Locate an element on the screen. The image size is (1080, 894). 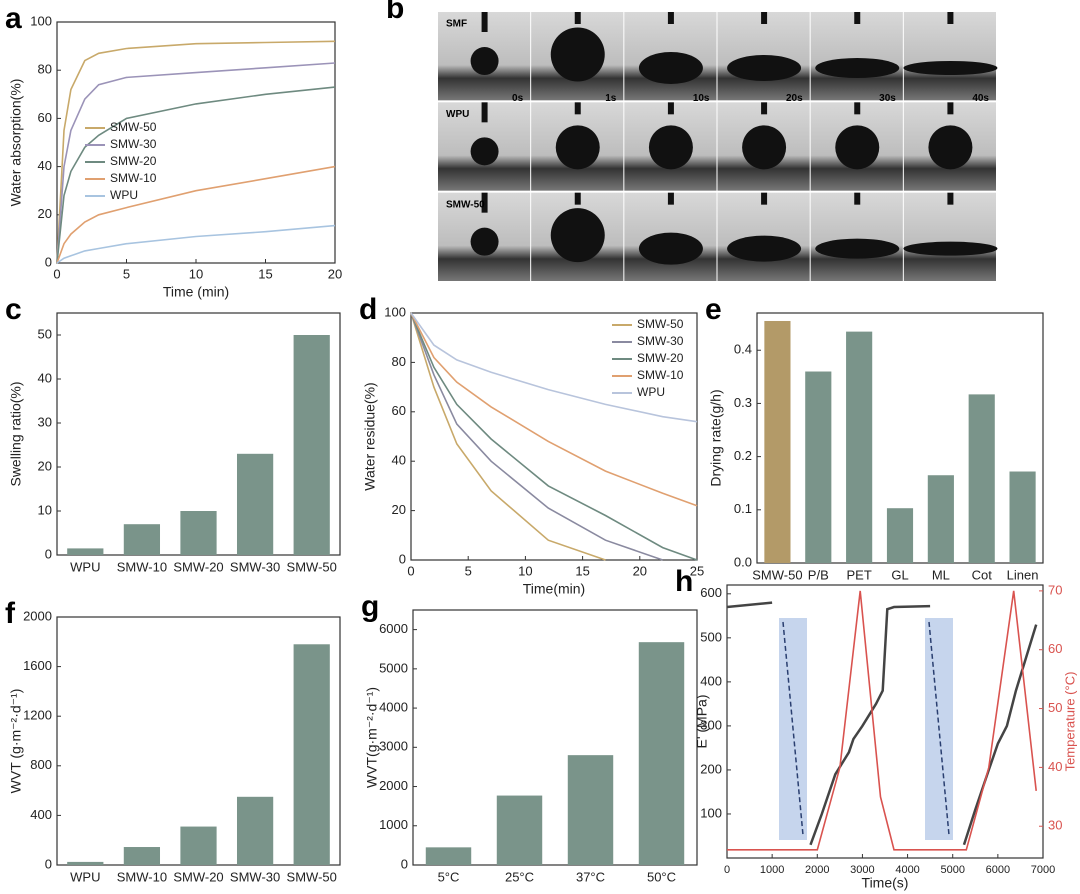
y-tick-label: 0.3 is located at coordinates (743, 402).